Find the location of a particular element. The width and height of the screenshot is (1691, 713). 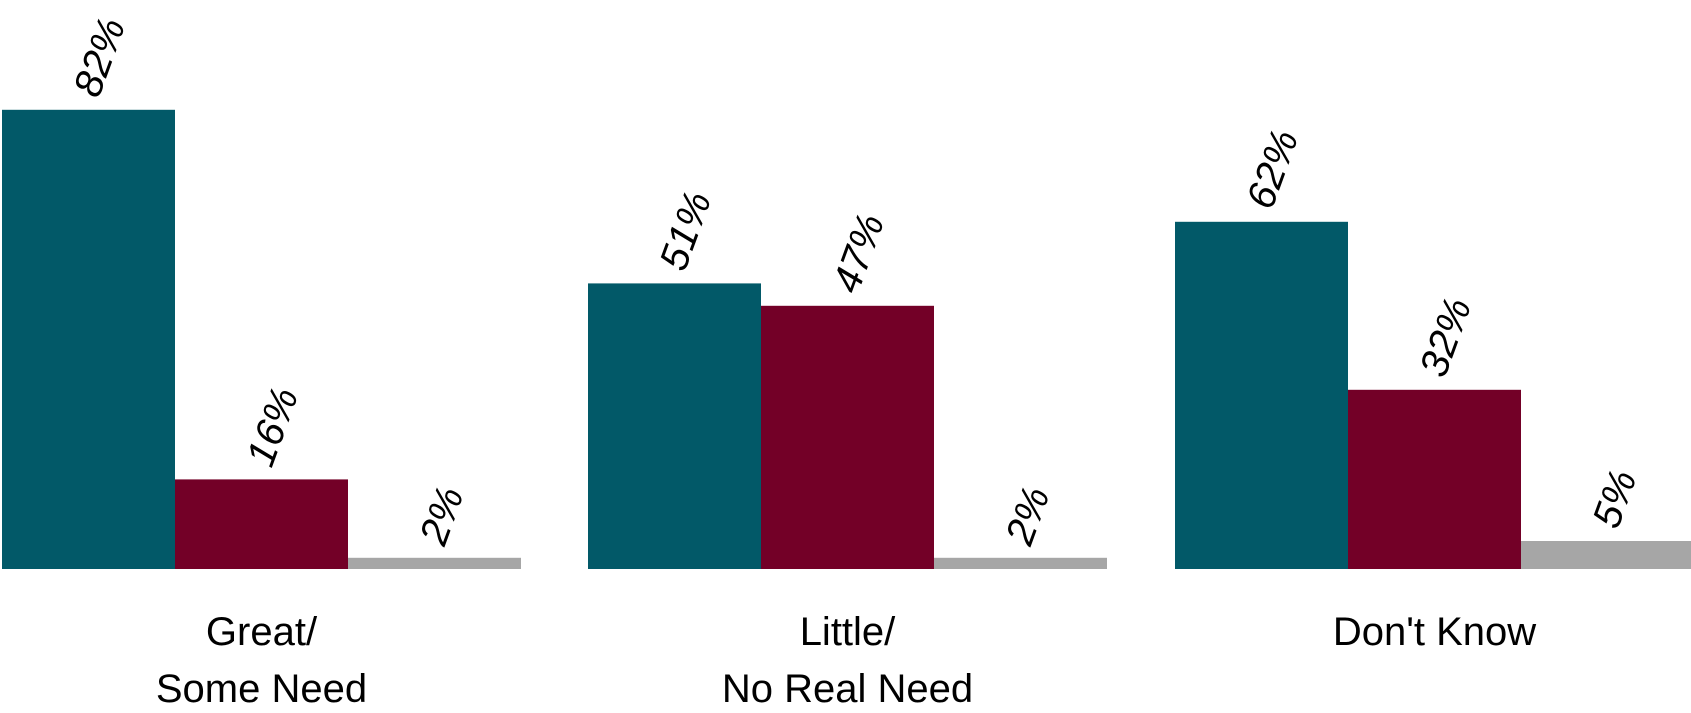

value-label-series-2-cat-3: 32% is located at coordinates (1446, 337).